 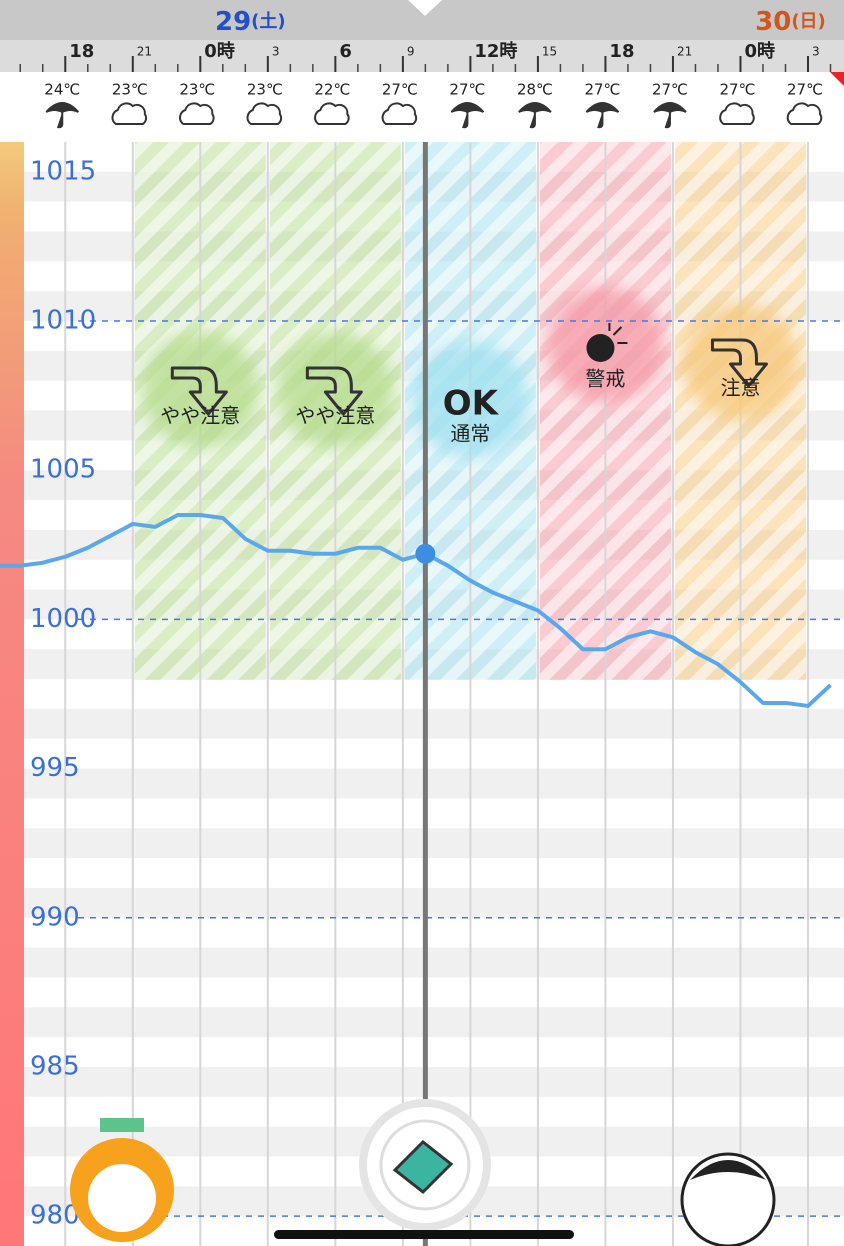 I want to click on bomb-icon, so click(x=600, y=348).